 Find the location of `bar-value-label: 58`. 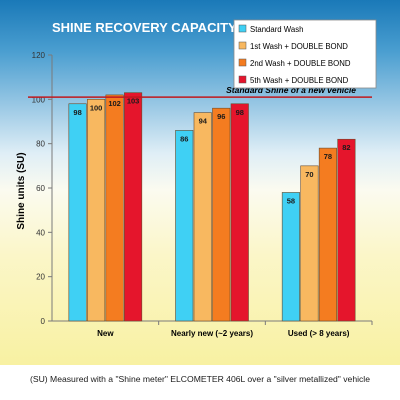

bar-value-label: 58 is located at coordinates (291, 200).